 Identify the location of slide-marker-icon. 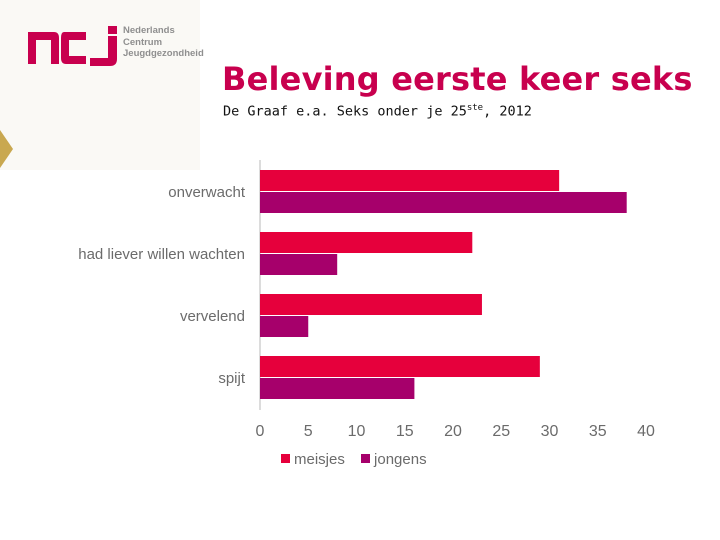
(6, 149).